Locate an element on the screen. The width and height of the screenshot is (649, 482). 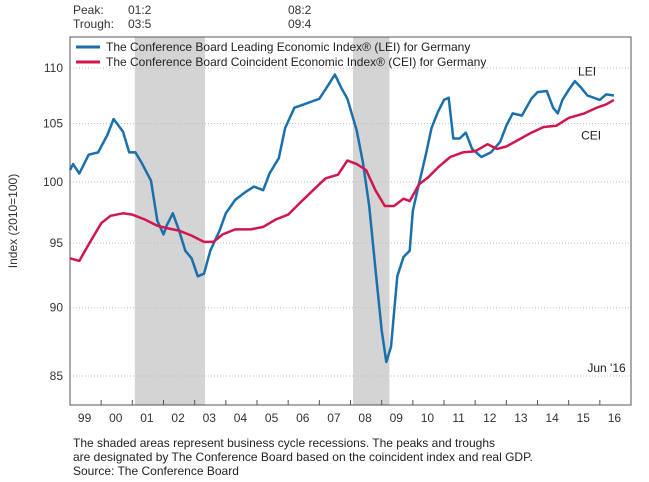
y-tick-label: 85 is located at coordinates (57, 376).